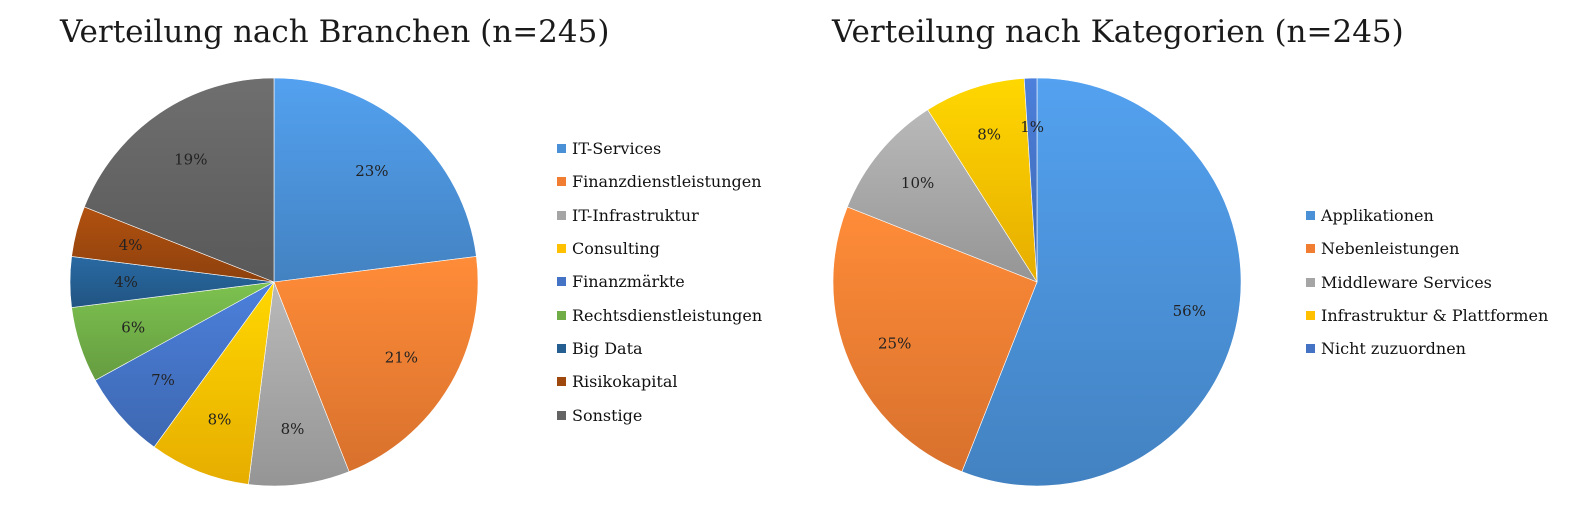 The image size is (1583, 514). I want to click on legend-item: Risikokapital, so click(659, 381).